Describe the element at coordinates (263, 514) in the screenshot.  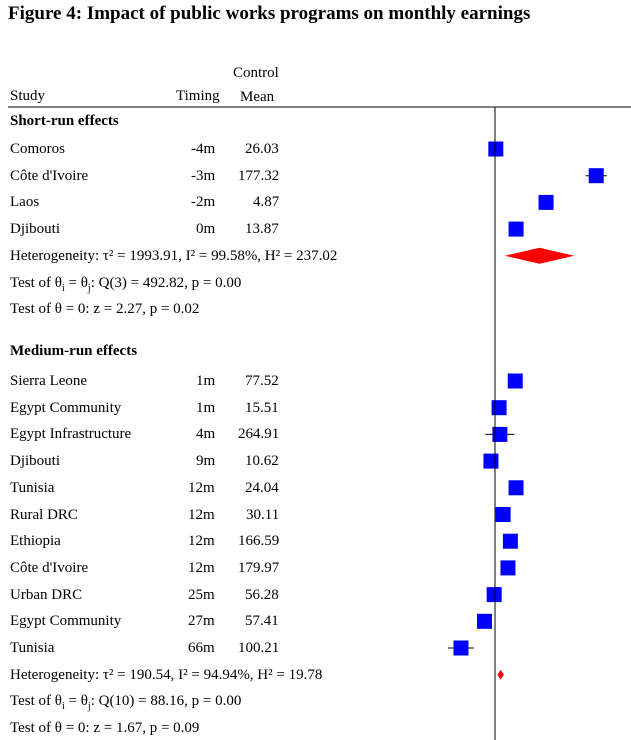
I see `study-control-mean: 30.11` at that location.